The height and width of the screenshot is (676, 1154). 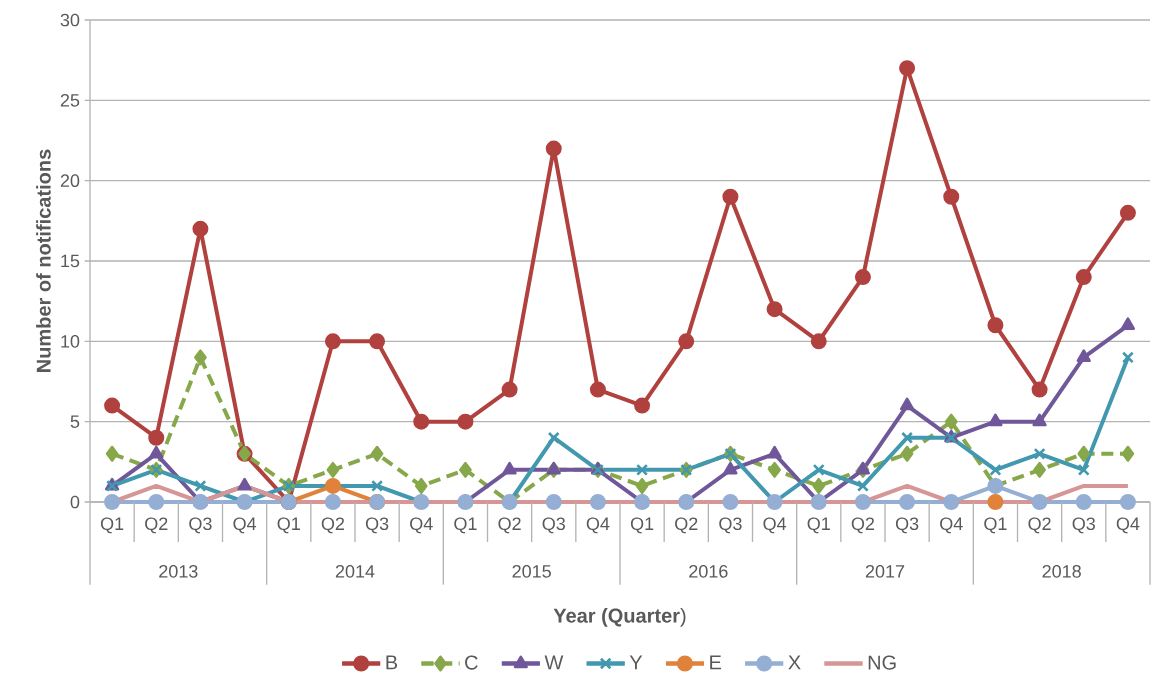 I want to click on text: 2016, so click(x=708, y=571).